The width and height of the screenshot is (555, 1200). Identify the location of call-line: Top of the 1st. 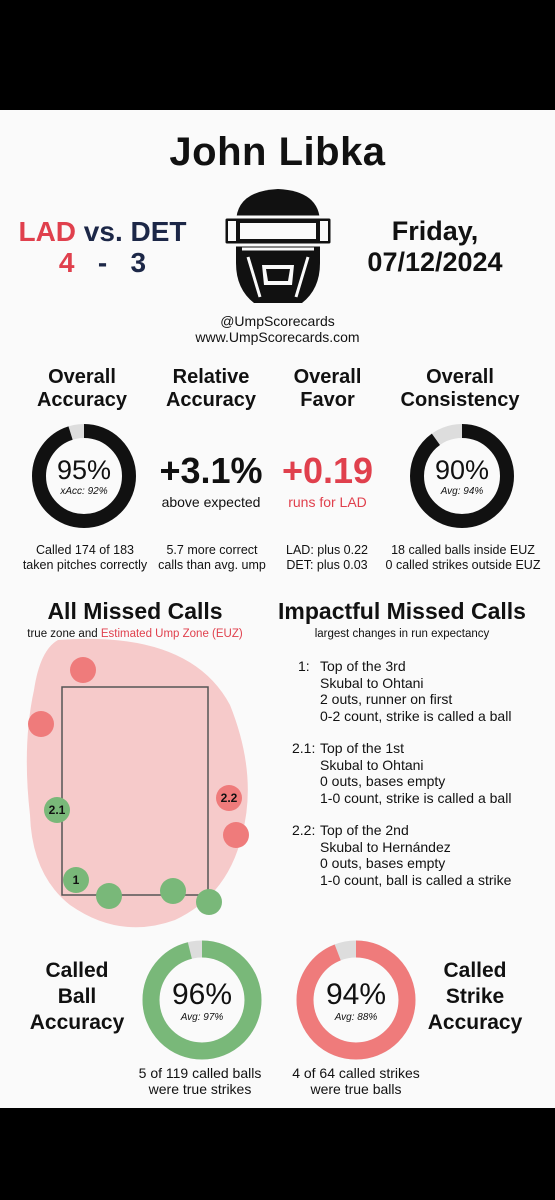
(362, 748).